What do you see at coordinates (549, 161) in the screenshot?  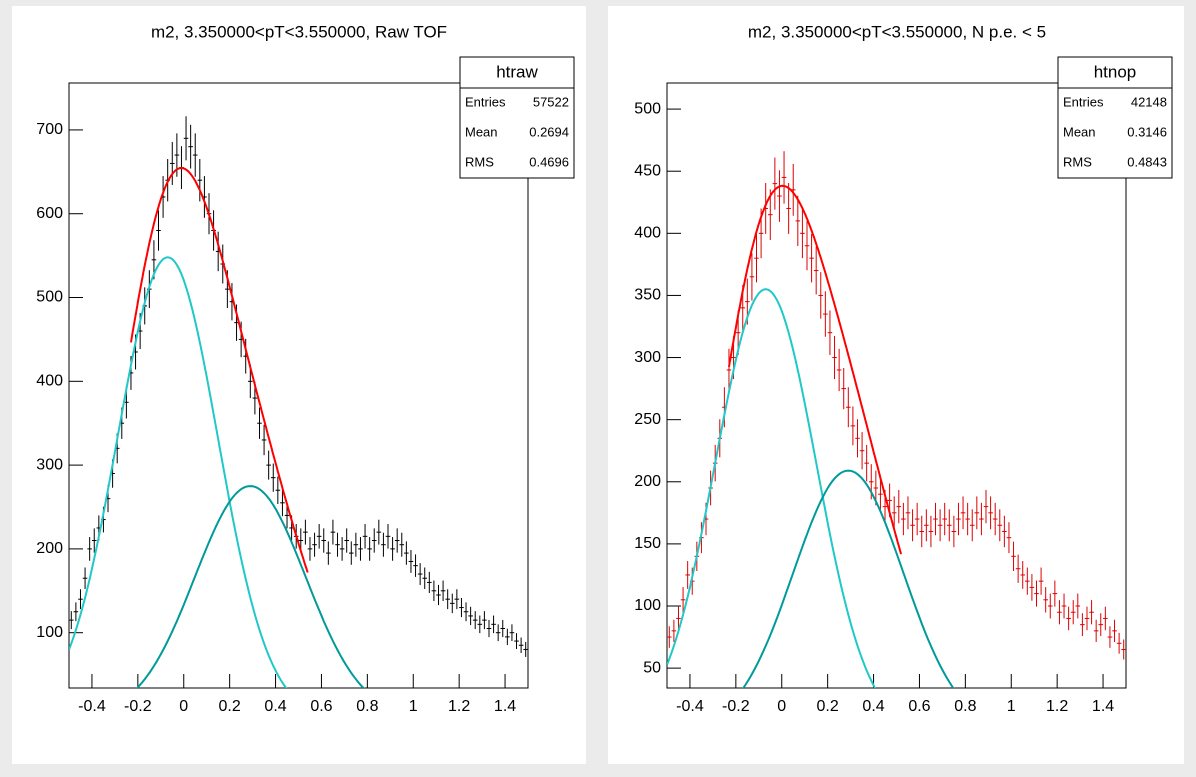 I see `stats-value: 0.4696` at bounding box center [549, 161].